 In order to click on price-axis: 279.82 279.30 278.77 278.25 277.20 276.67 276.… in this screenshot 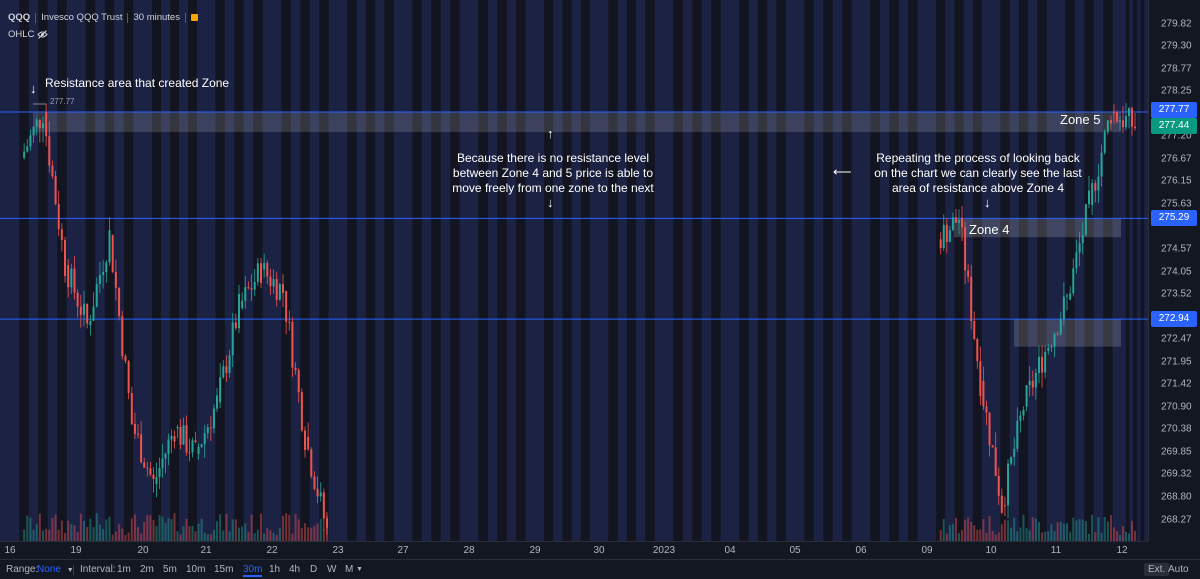, I will do `click(1174, 270)`.